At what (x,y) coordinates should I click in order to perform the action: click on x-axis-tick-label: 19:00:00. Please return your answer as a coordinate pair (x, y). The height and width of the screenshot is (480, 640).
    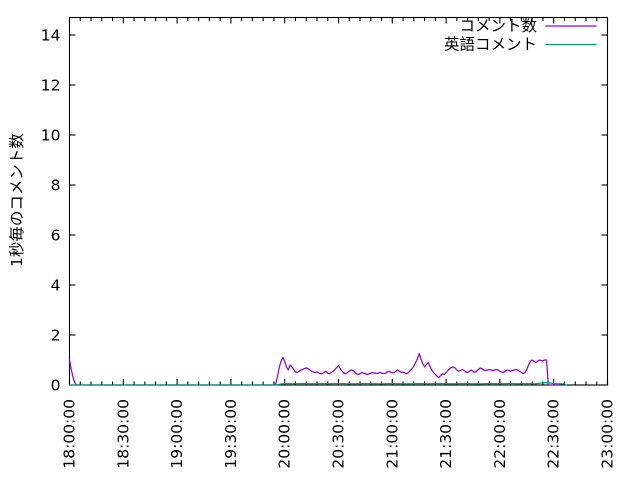
    Looking at the image, I should click on (177, 434).